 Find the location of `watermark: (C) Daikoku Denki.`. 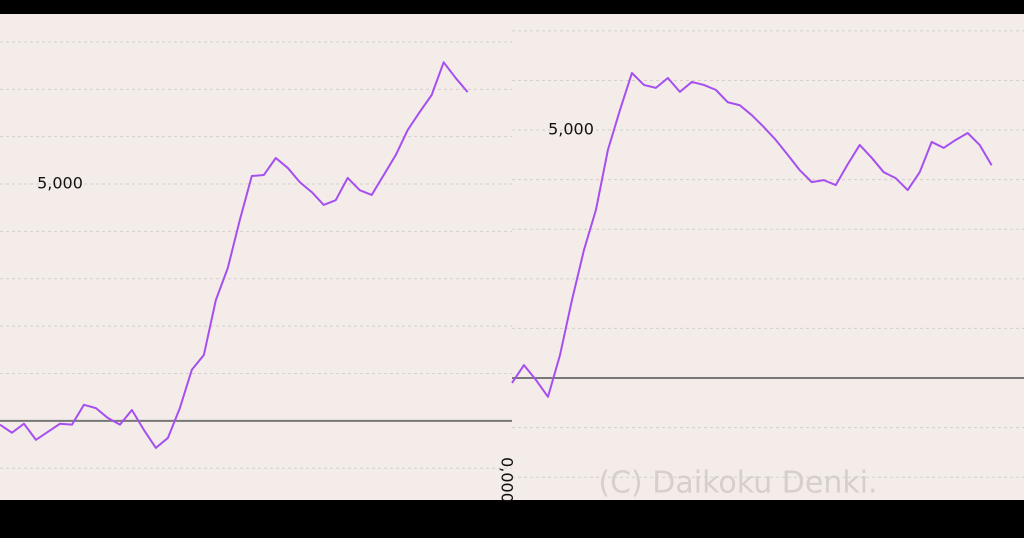

watermark: (C) Daikoku Denki. is located at coordinates (737, 483).